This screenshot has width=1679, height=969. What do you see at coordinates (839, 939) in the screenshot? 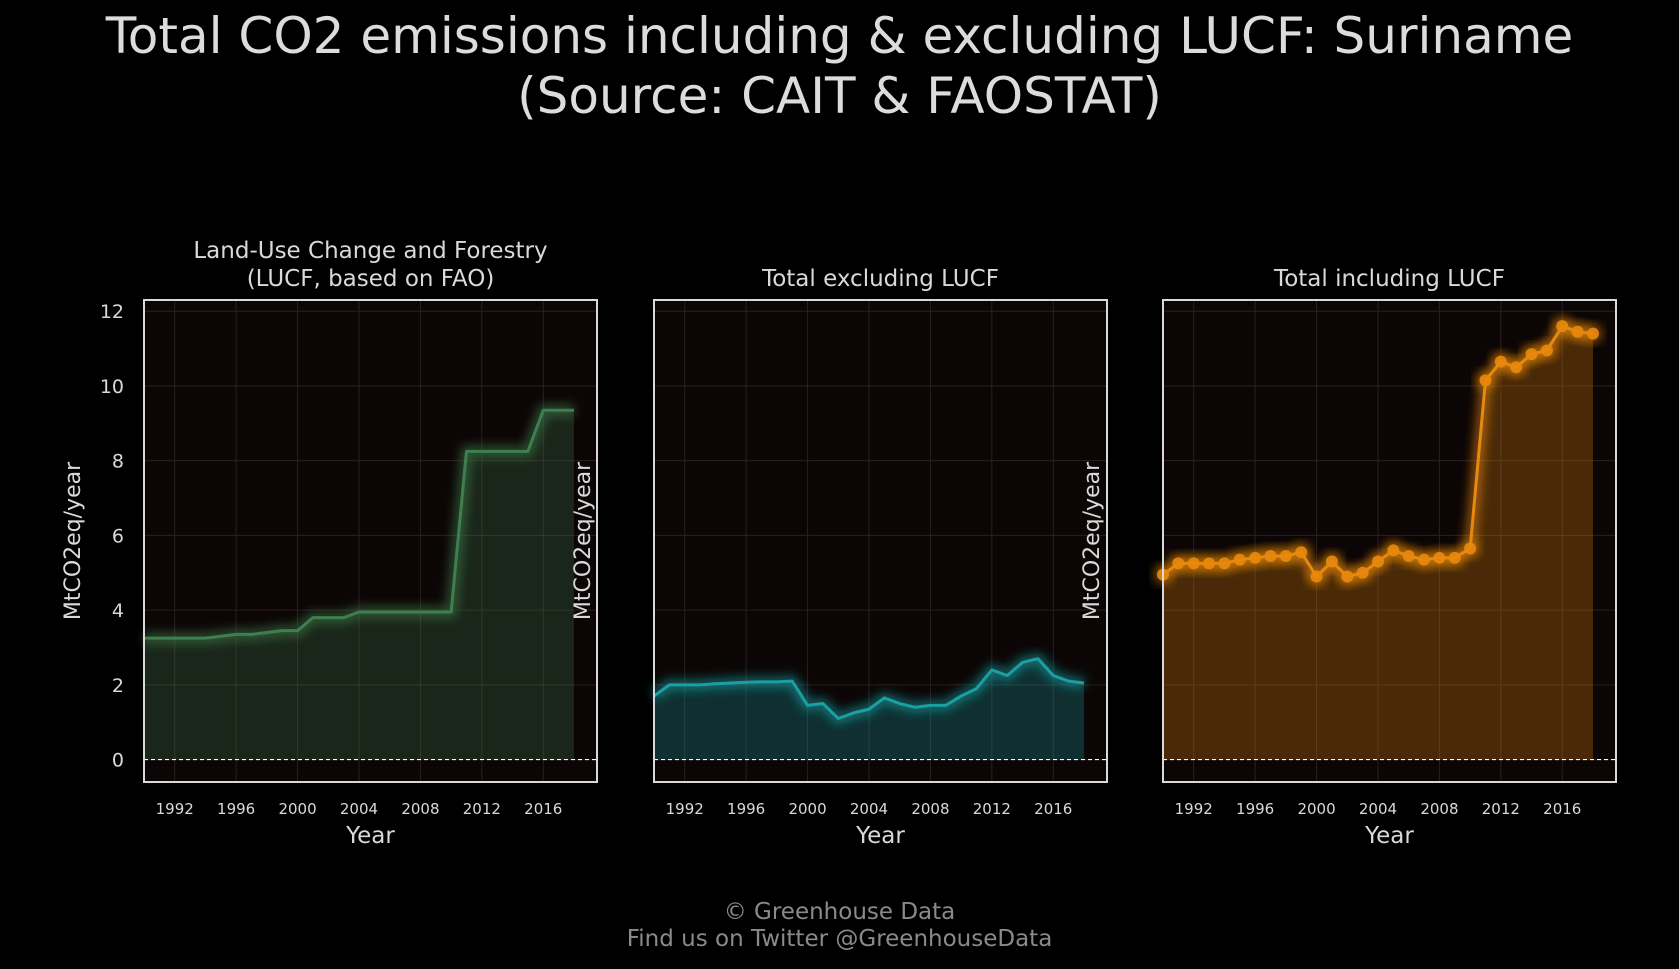
I see `twitter-text: Find us on Twitter @GreenhouseData` at bounding box center [839, 939].